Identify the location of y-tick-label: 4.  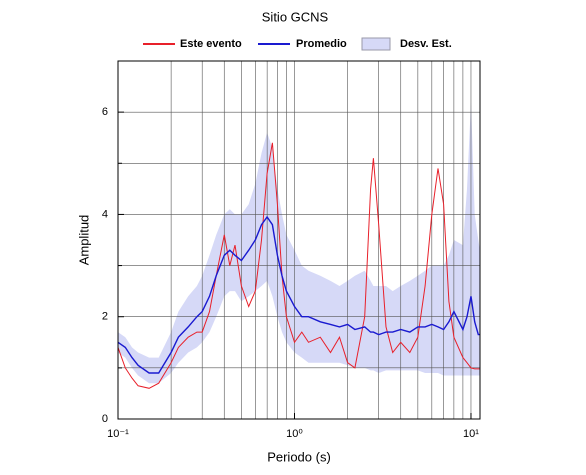
(105, 214).